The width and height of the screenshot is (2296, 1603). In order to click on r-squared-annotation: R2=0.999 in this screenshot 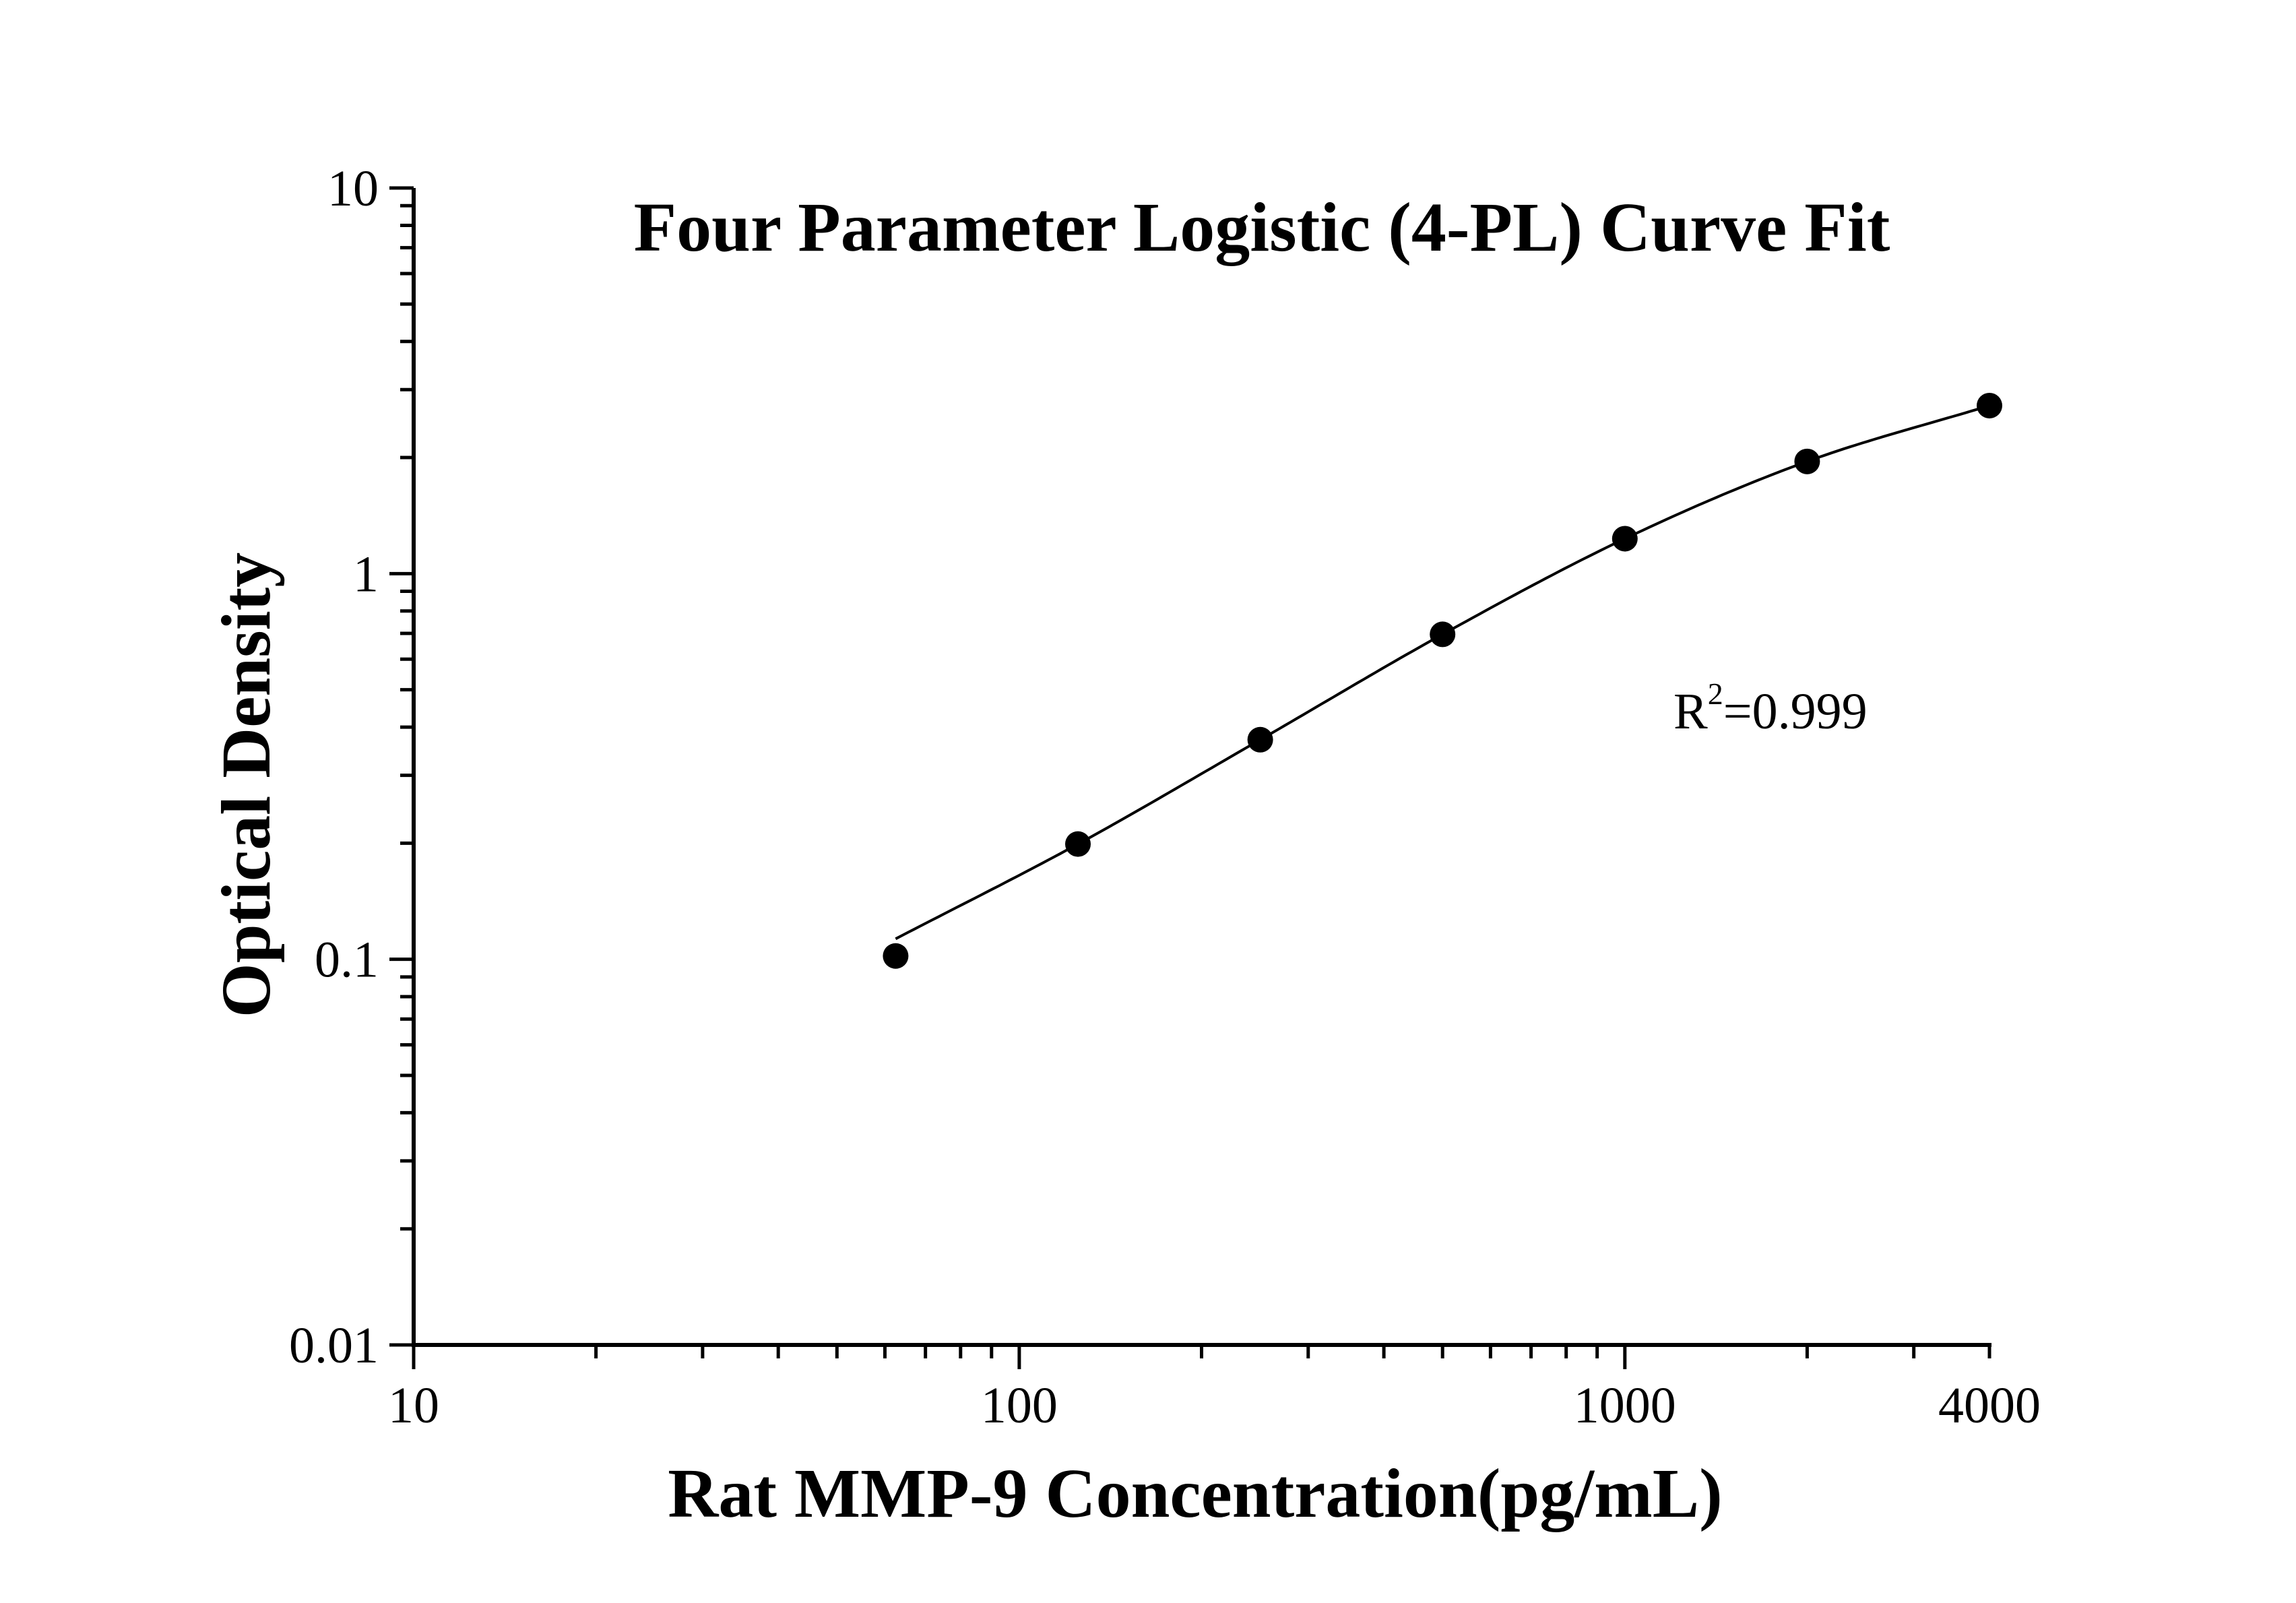, I will do `click(1770, 708)`.